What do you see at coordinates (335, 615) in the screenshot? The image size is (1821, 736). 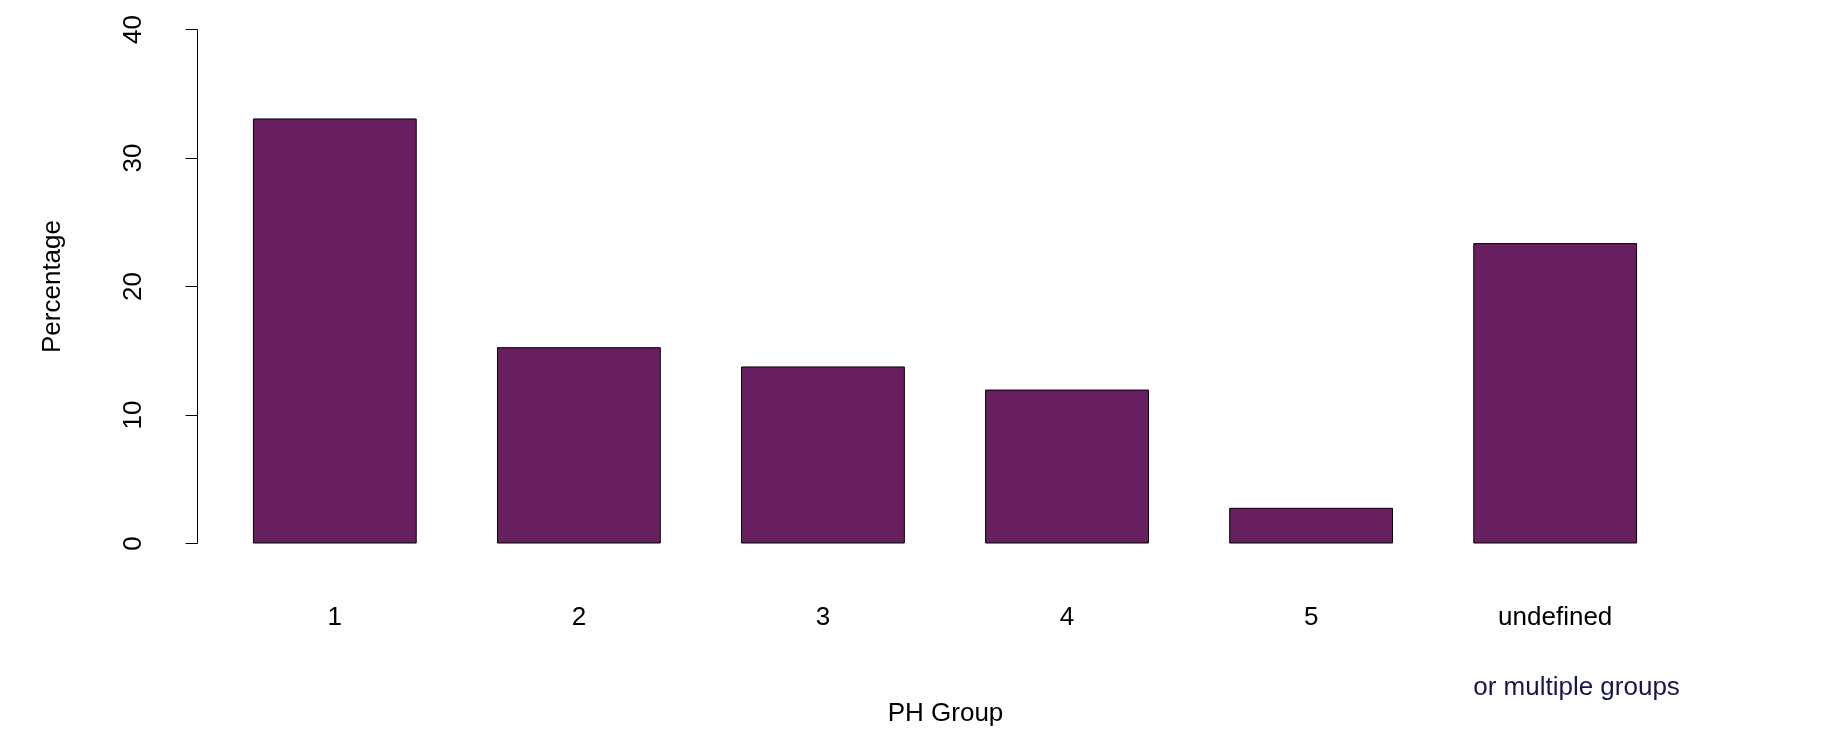 I see `x-tick-label: 1` at bounding box center [335, 615].